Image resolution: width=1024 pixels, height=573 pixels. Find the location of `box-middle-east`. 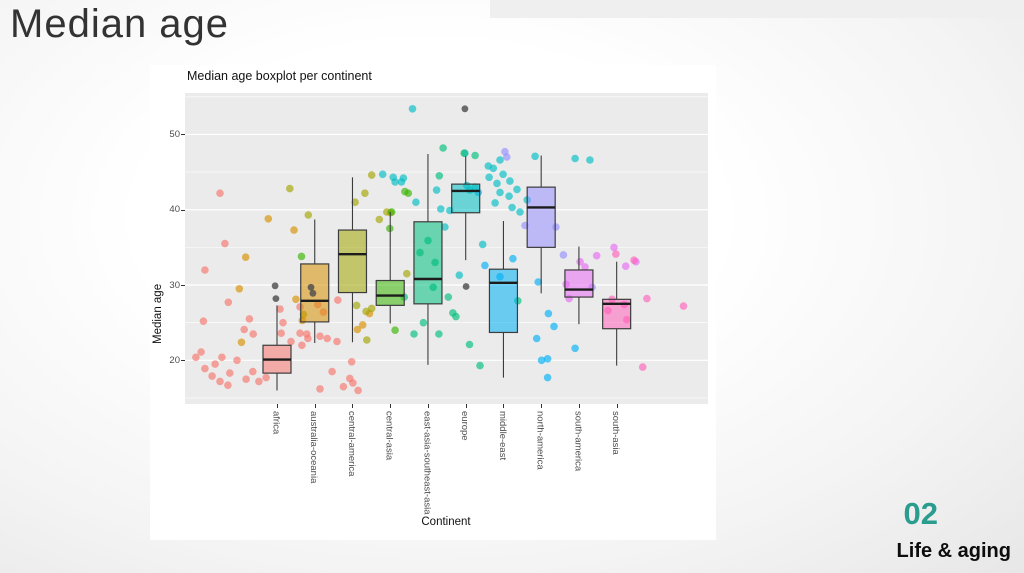

box-middle-east is located at coordinates (503, 301).